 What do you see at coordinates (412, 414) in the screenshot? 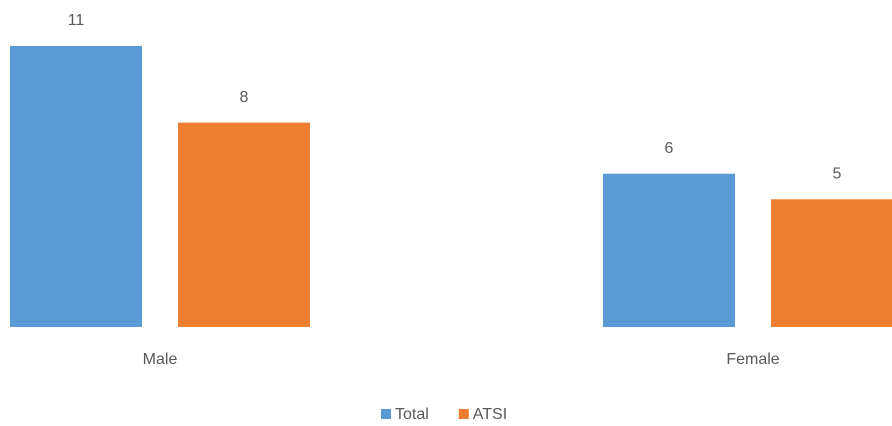
I see `legend-label: Total` at bounding box center [412, 414].